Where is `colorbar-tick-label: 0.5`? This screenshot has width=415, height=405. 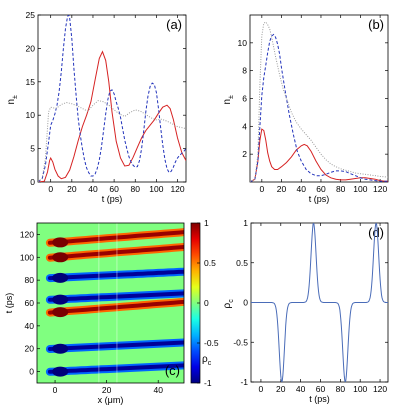 colorbar-tick-label: 0.5 is located at coordinates (210, 263).